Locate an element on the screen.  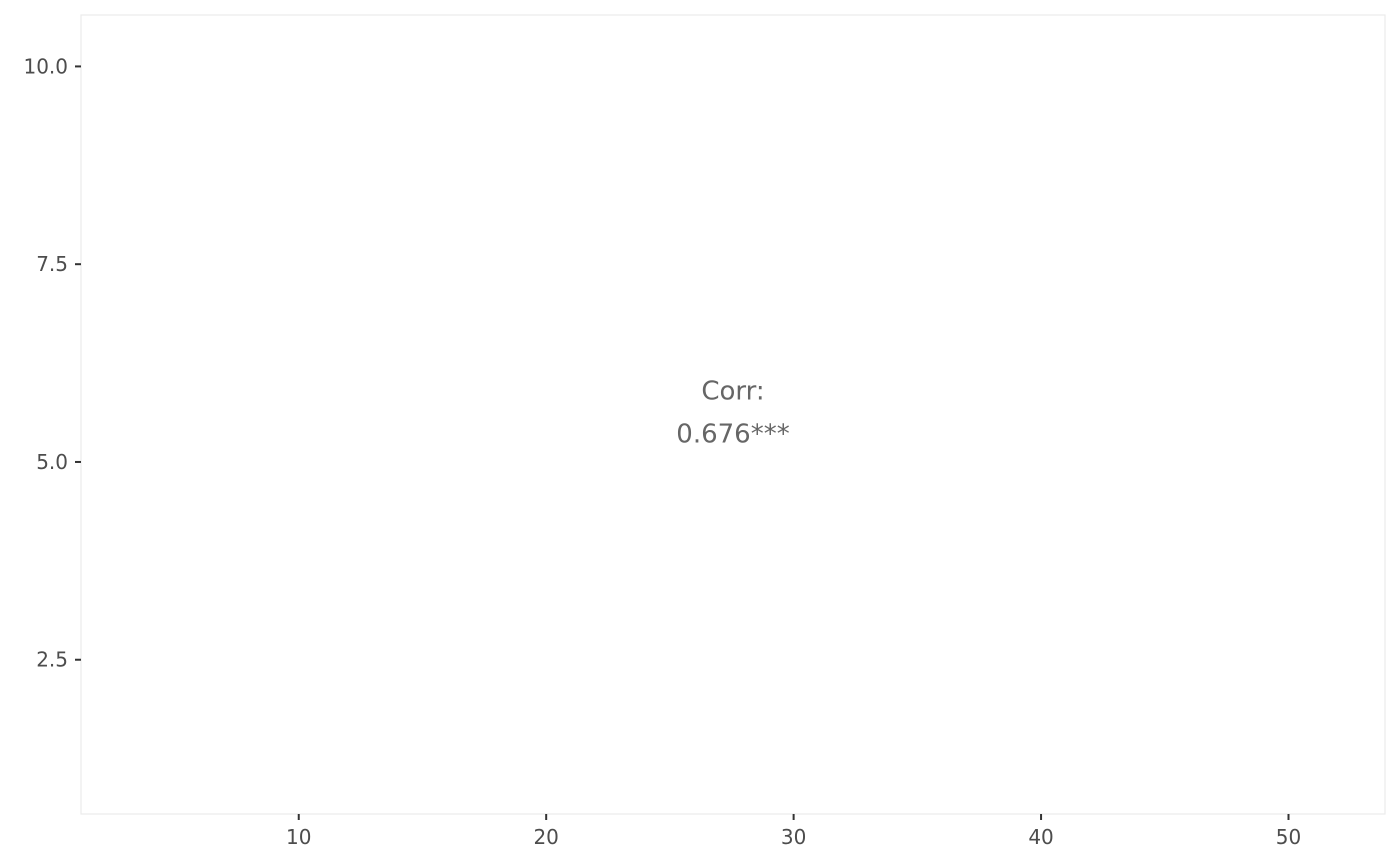
x-tick-label: 50 is located at coordinates (1288, 837).